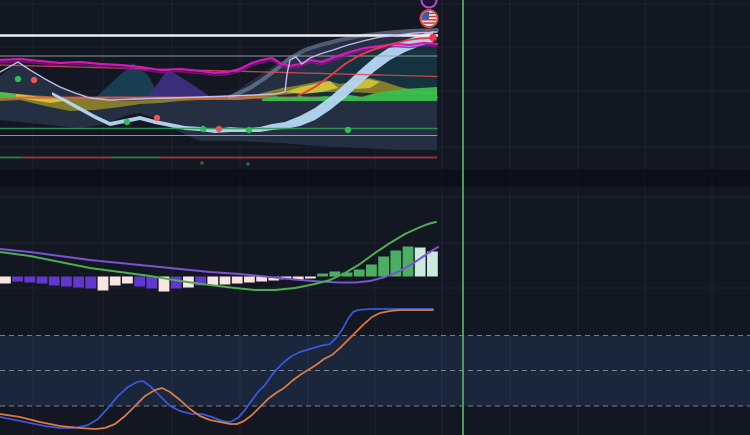 The image size is (750, 435). Describe the element at coordinates (375, 178) in the screenshot. I see `pane-separator` at that location.